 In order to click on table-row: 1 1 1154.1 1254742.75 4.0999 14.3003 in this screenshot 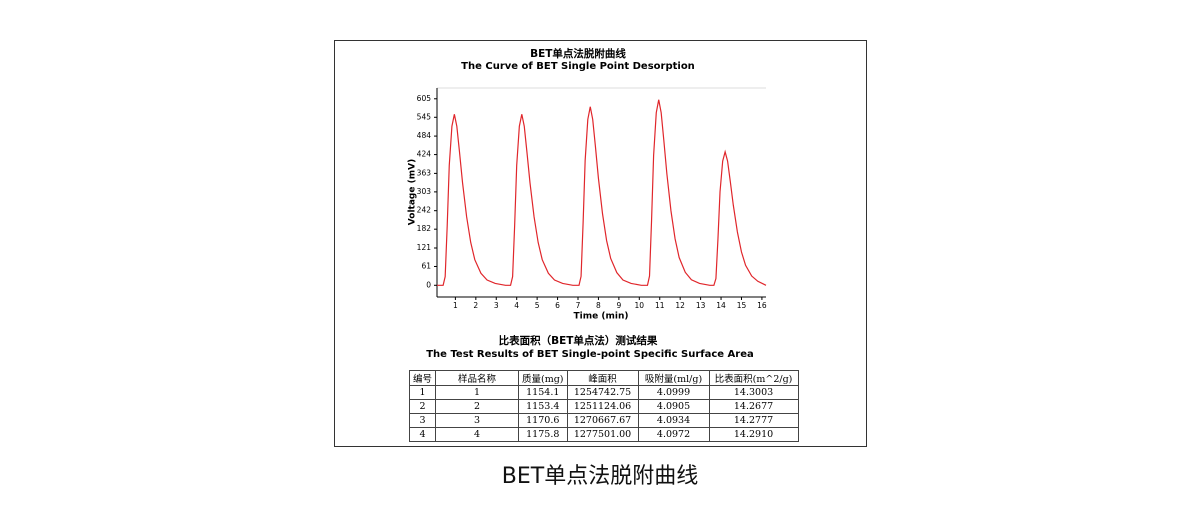, I will do `click(603, 392)`.